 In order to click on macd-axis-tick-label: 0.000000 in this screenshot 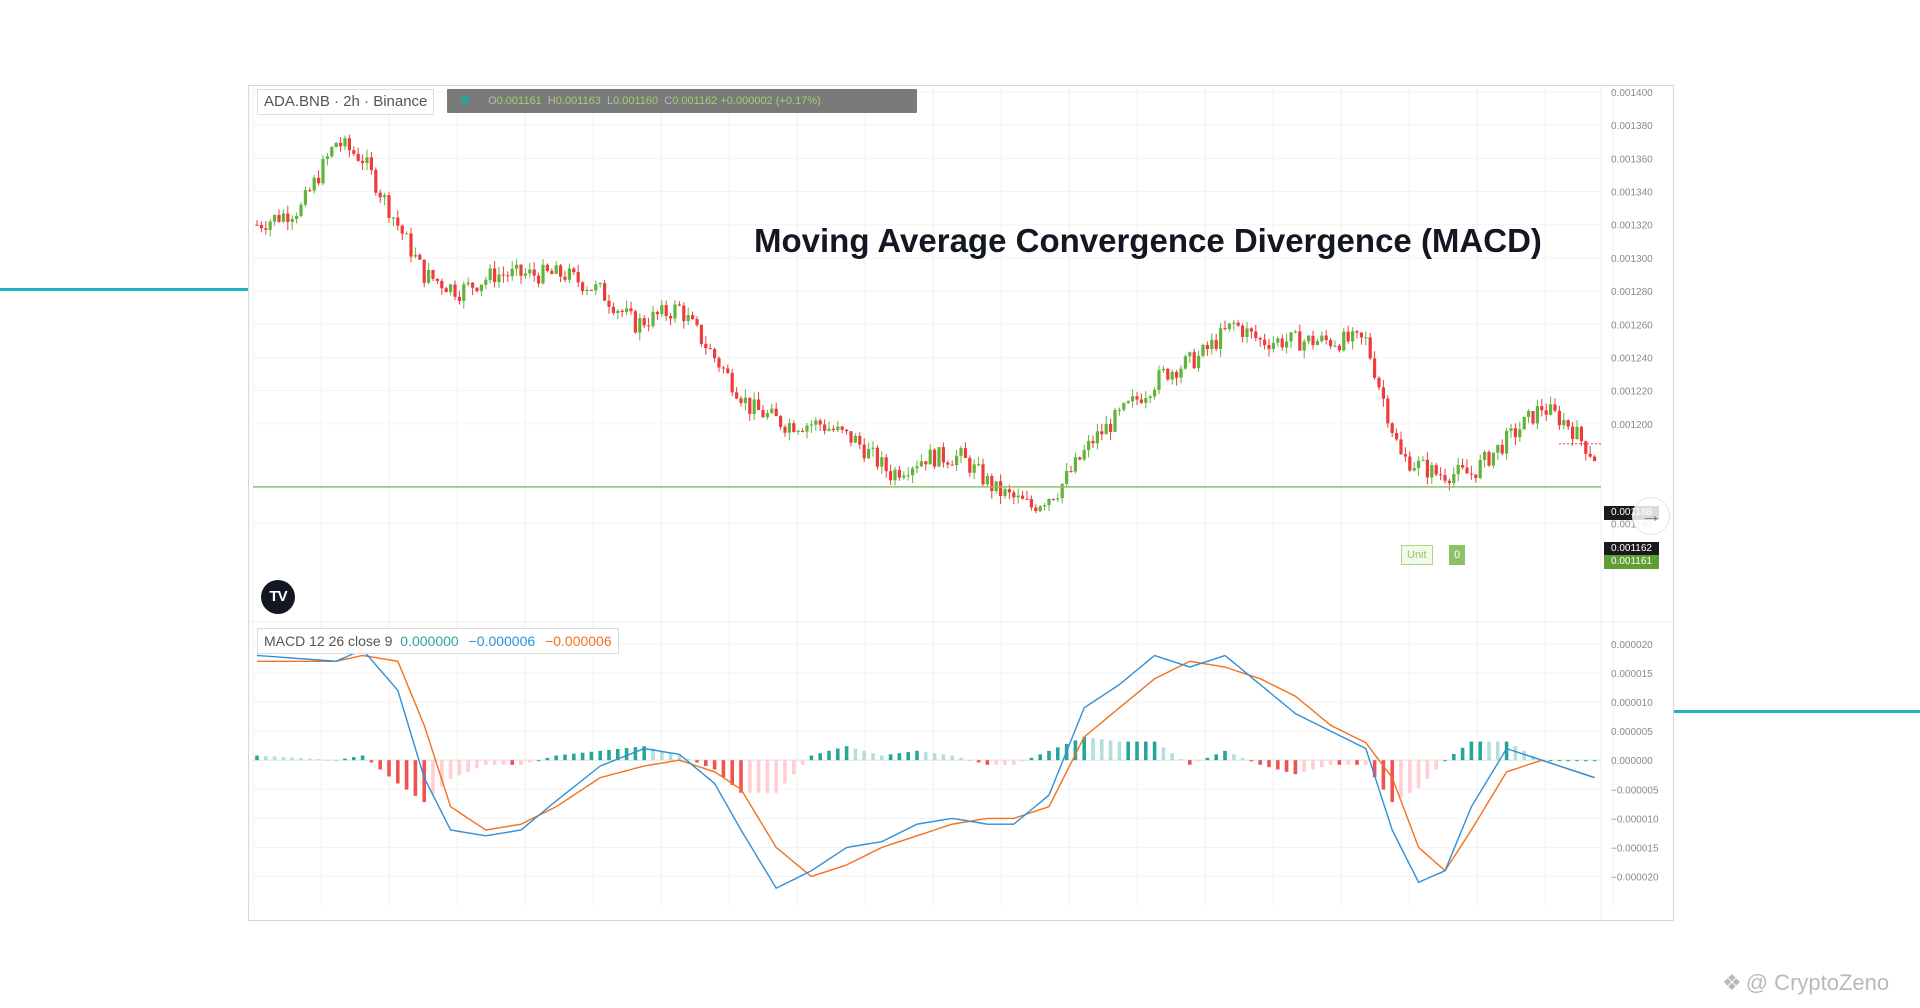, I will do `click(1632, 761)`.